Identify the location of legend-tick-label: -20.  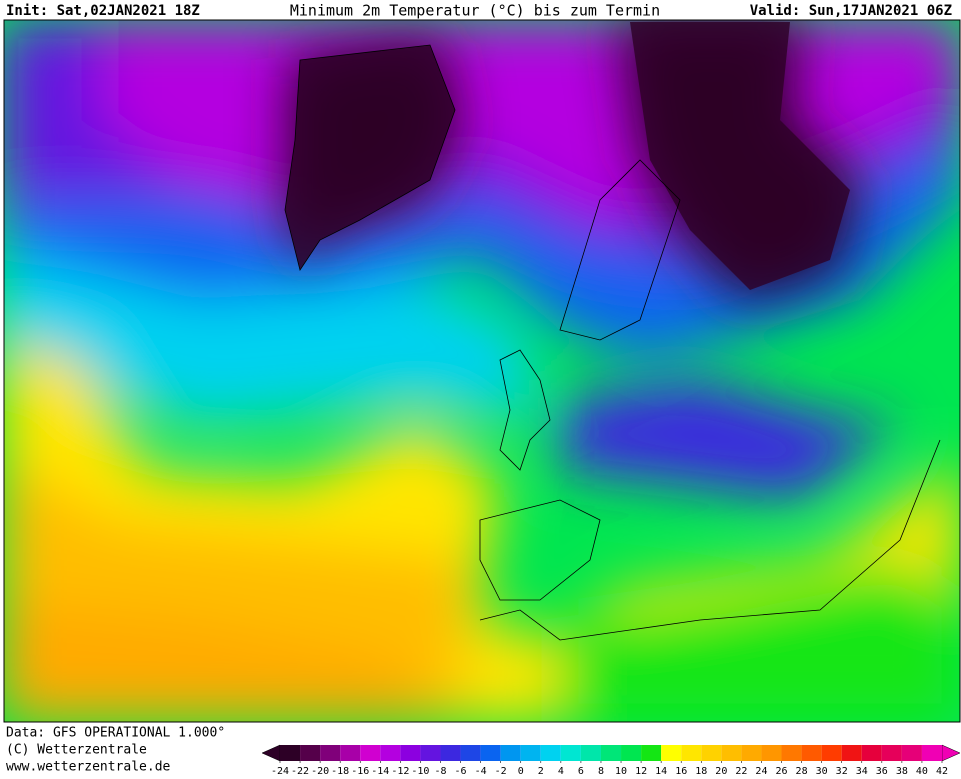
(320, 771).